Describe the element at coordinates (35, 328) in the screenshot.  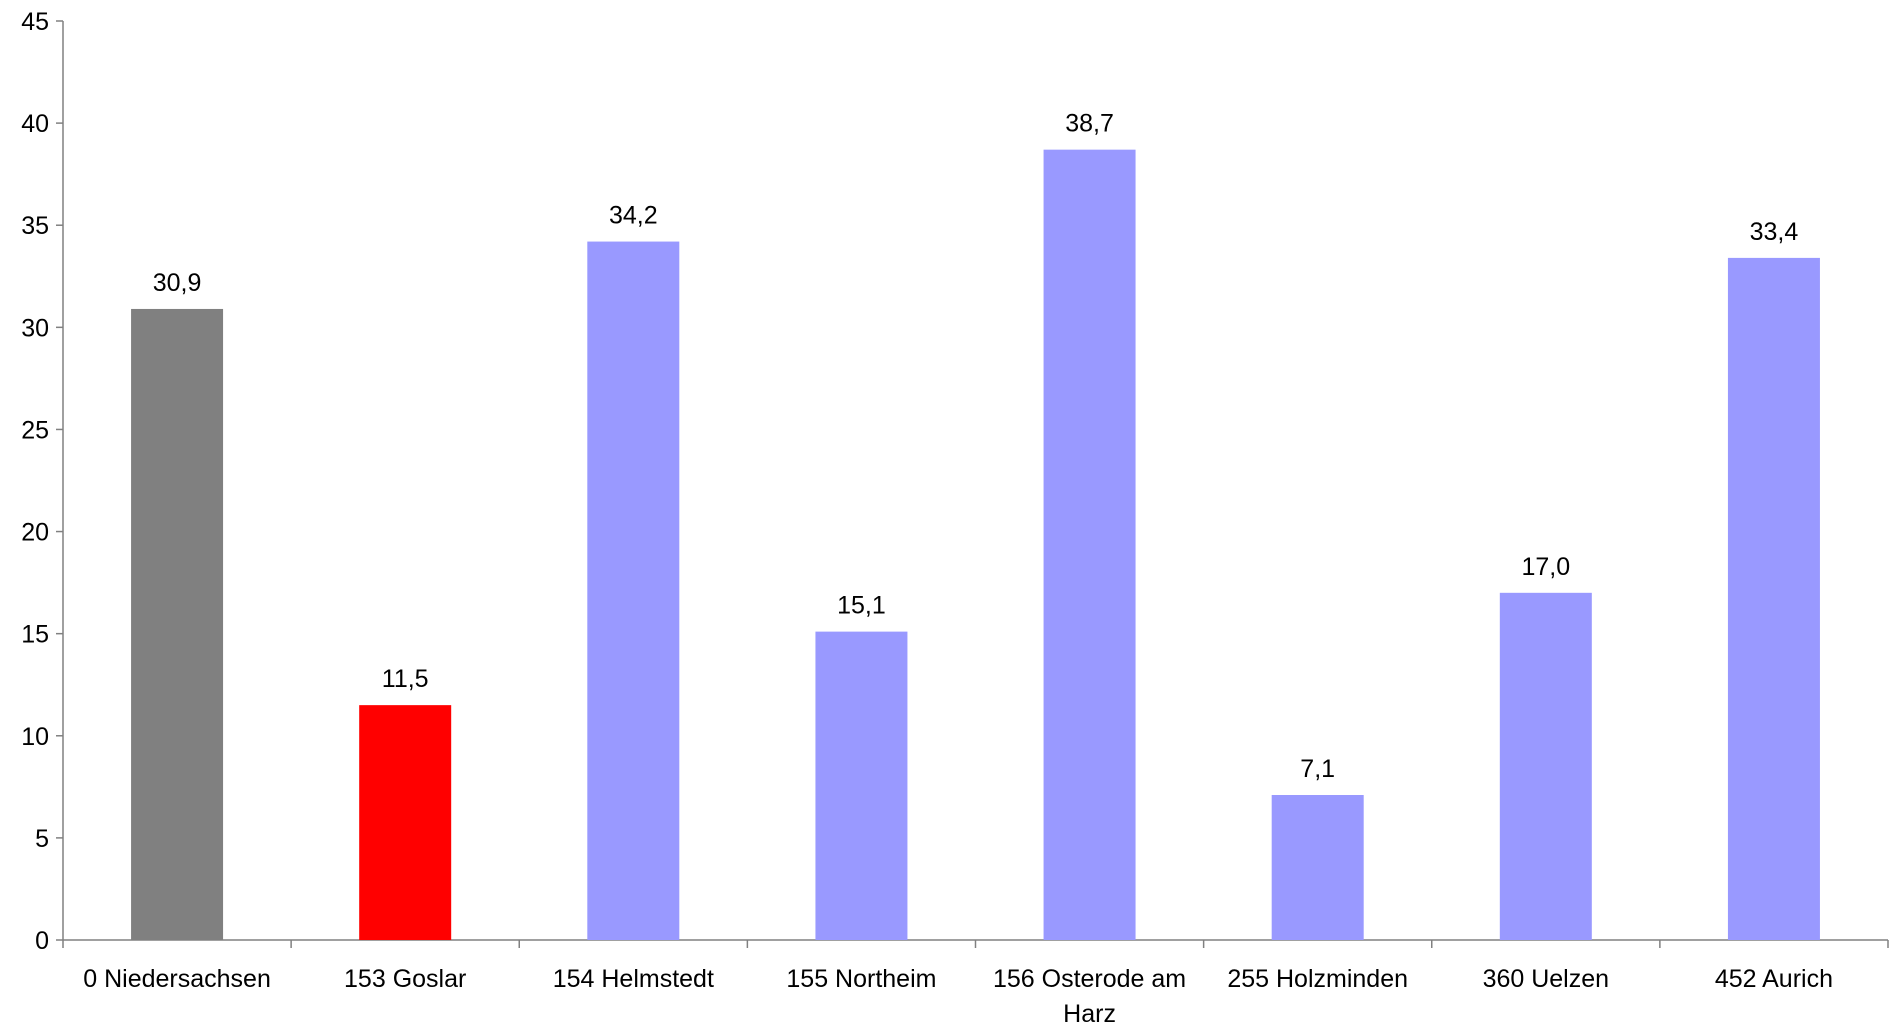
I see `y-tick-label: 30` at that location.